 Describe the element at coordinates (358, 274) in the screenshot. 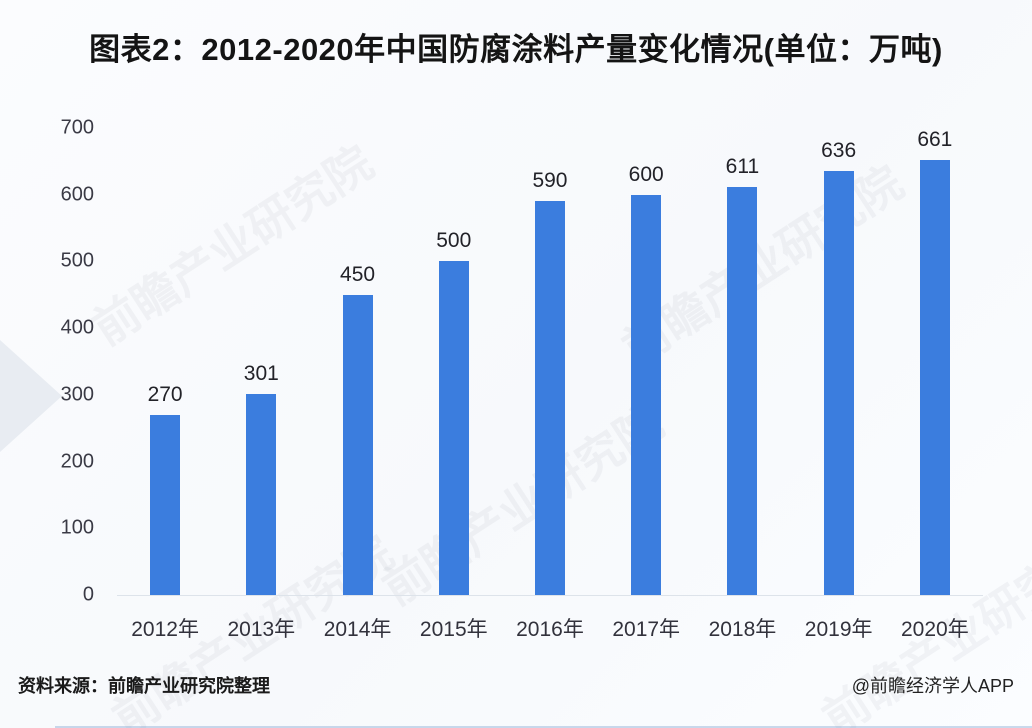

I see `bar-value-label: 450` at that location.